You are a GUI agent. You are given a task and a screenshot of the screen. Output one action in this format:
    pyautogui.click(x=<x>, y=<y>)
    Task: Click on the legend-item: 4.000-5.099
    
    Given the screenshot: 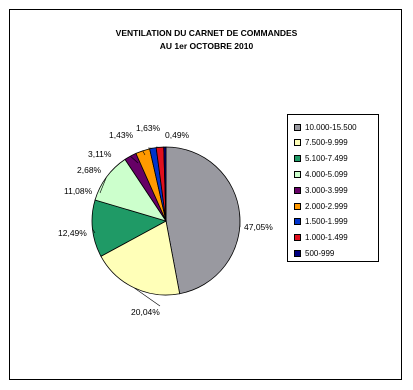 What is the action you would take?
    pyautogui.click(x=321, y=174)
    